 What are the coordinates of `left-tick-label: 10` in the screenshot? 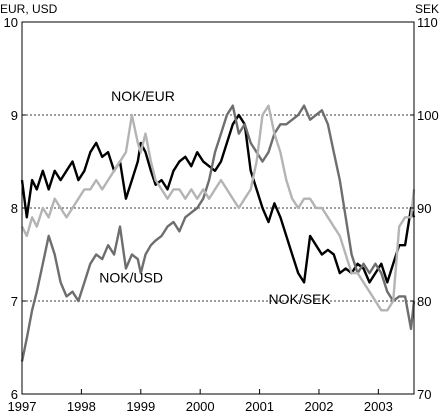 It's located at (11, 22).